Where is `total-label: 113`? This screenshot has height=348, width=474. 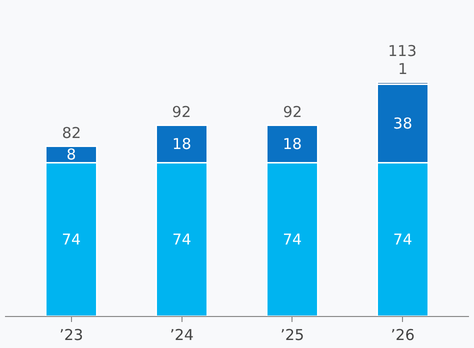 total-label: 113 is located at coordinates (402, 51).